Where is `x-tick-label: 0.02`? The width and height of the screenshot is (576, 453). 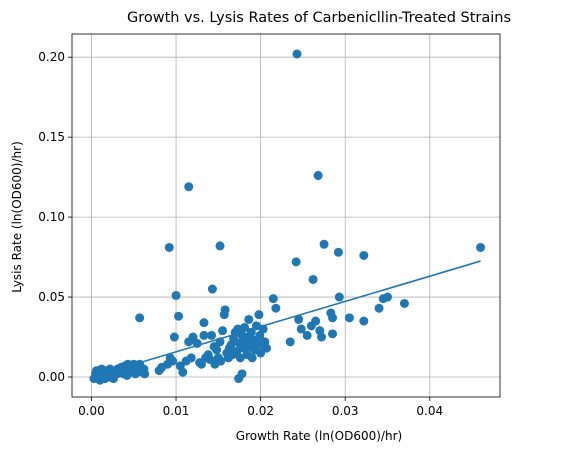
x-tick-label: 0.02 is located at coordinates (260, 411).